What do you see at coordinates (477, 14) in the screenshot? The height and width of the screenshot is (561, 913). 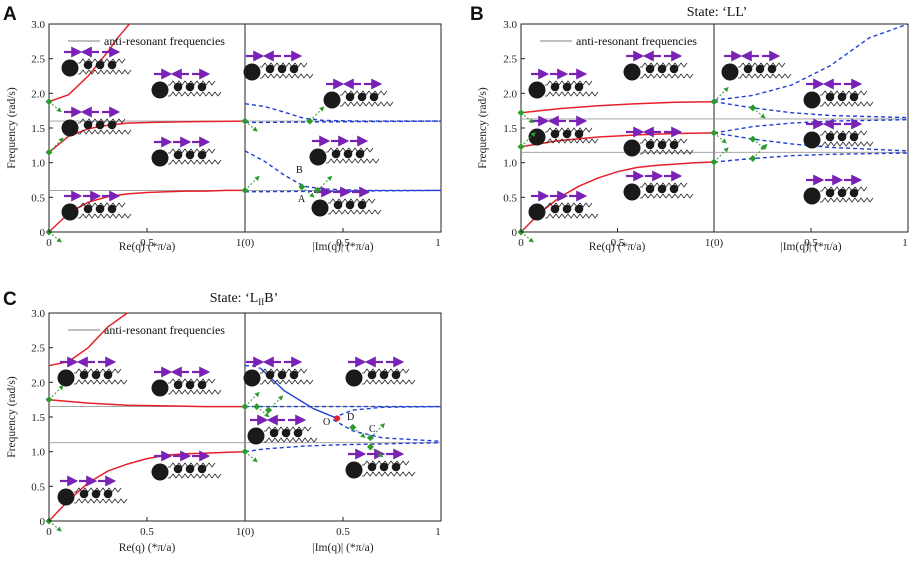 I see `panel-b-label: B` at bounding box center [477, 14].